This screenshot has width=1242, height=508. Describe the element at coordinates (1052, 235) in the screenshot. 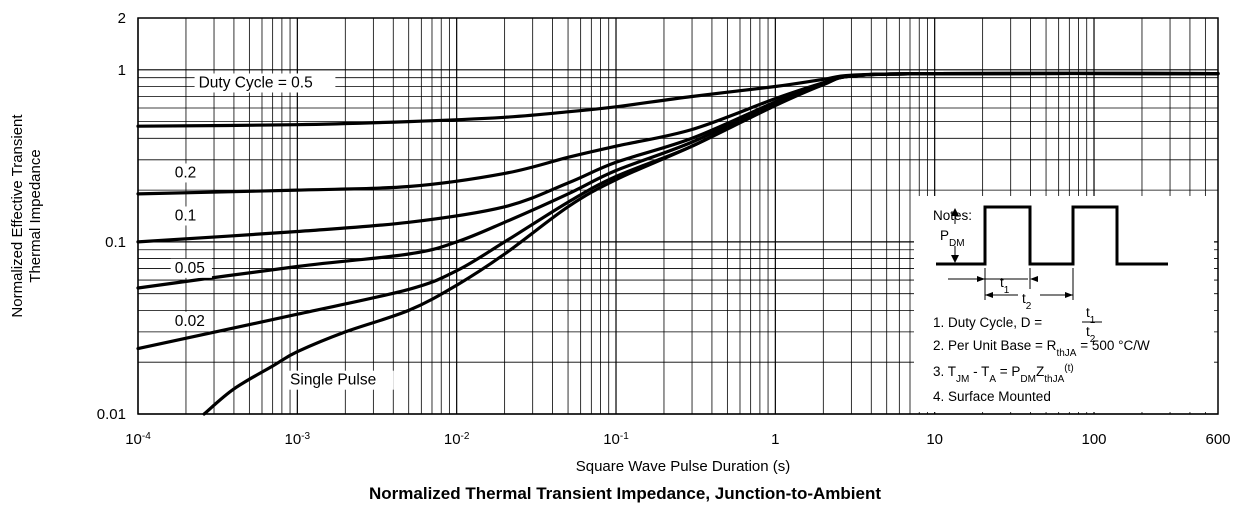

I see `pulse-waveform` at that location.